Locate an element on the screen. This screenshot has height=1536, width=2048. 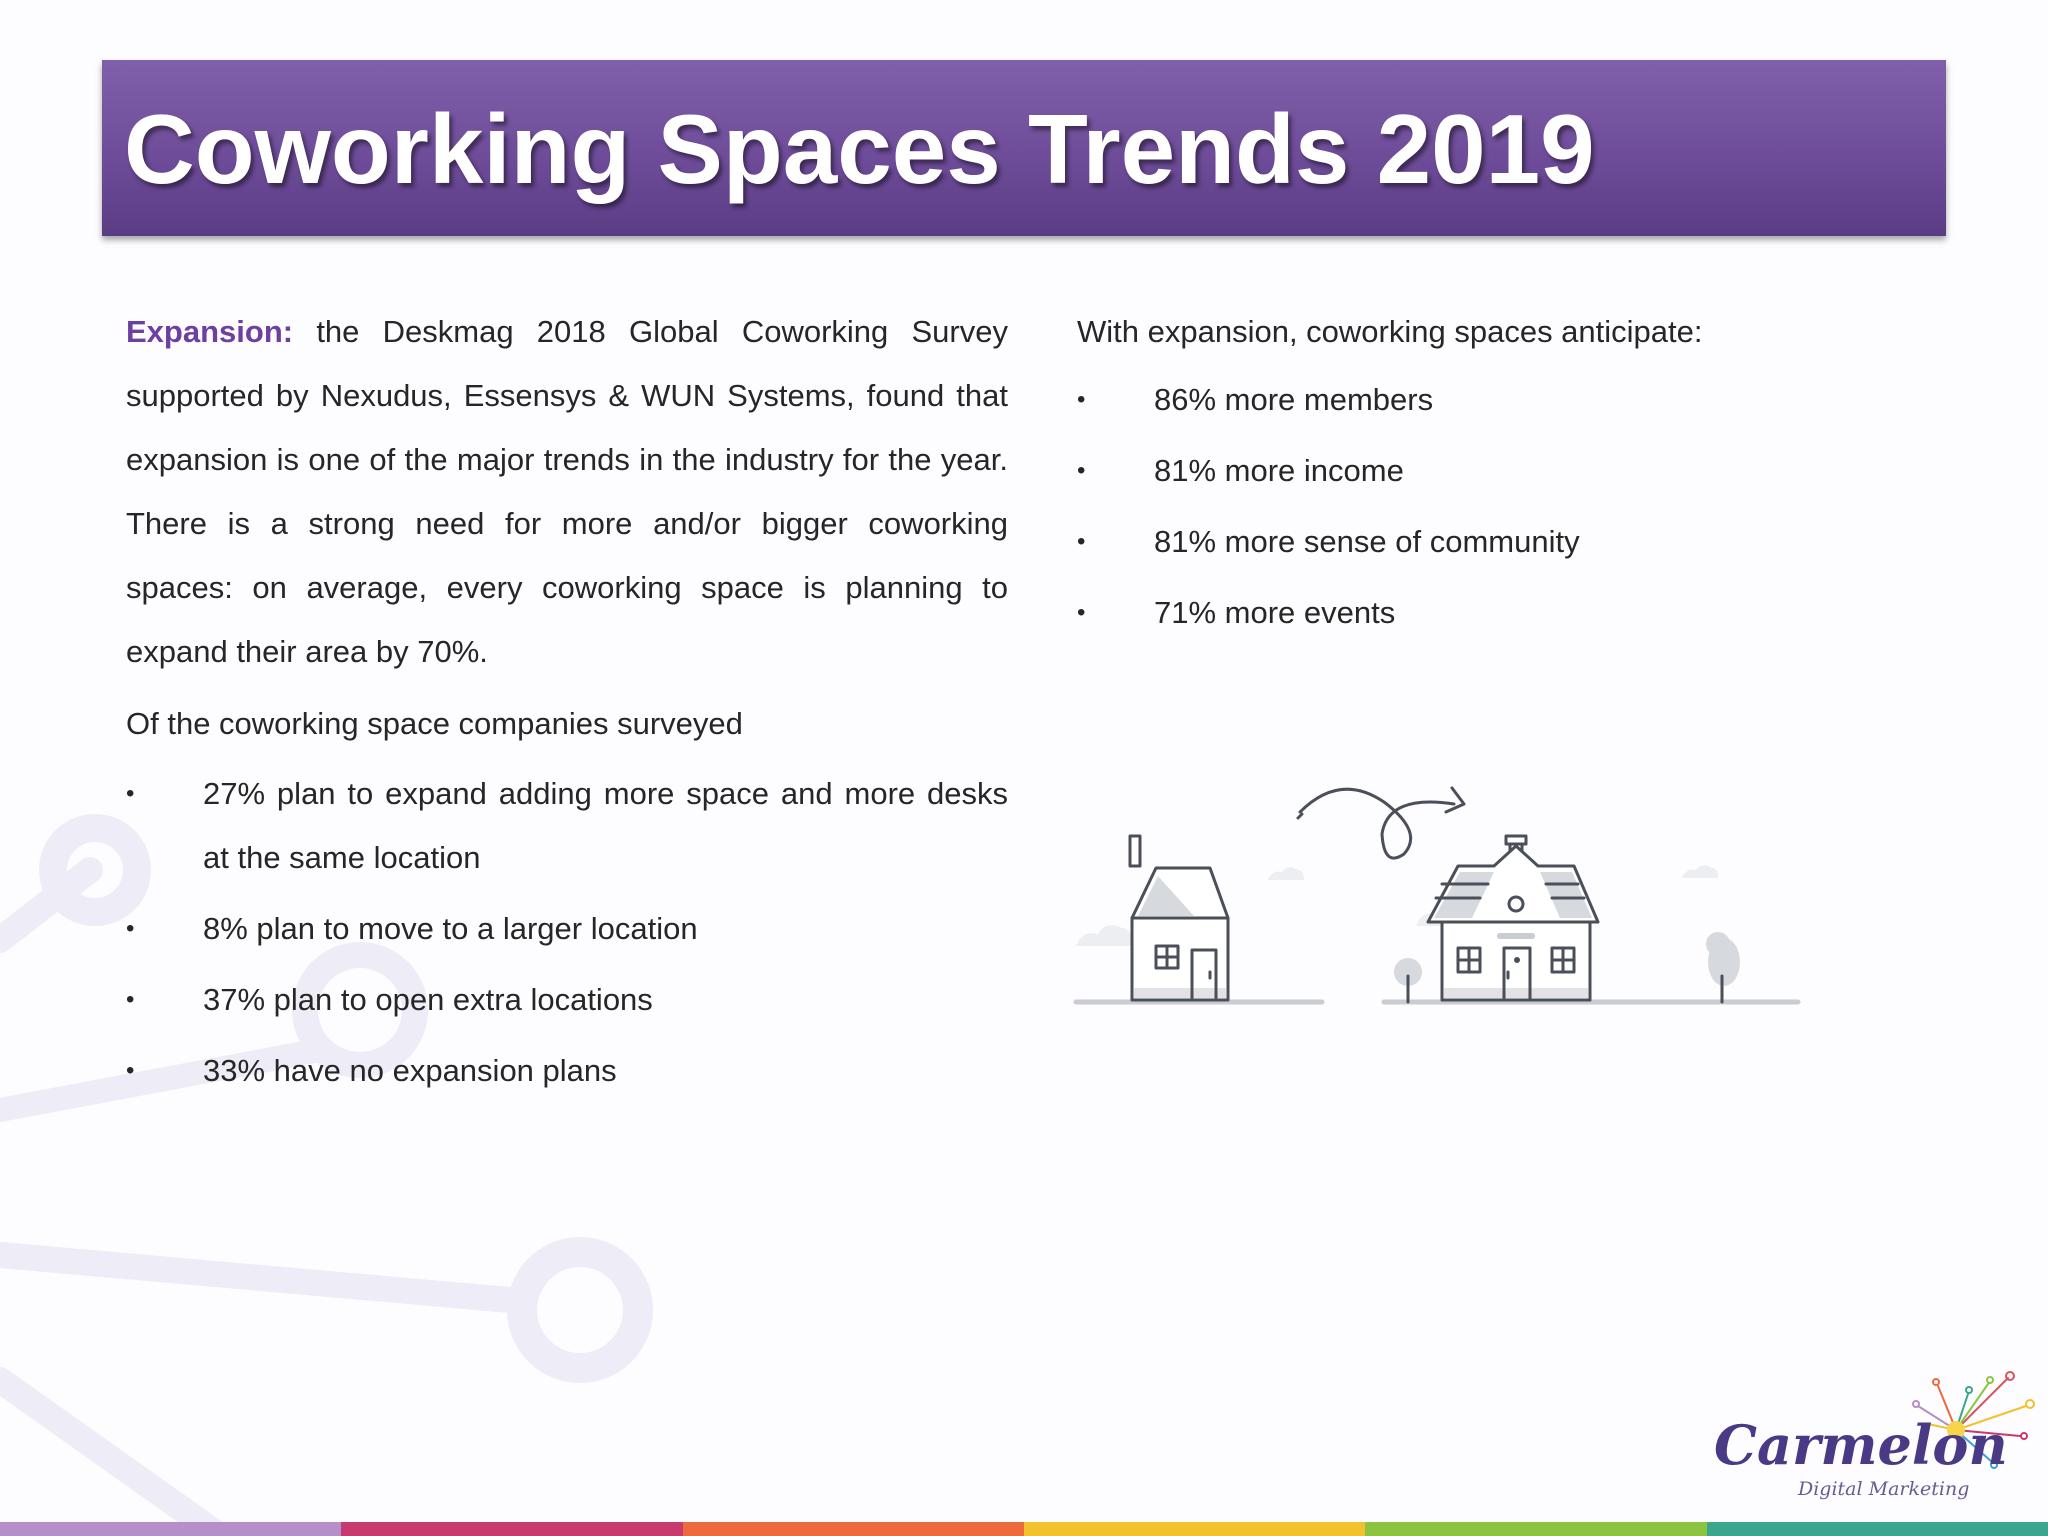
list-item: • 81% more sense of community is located at coordinates (1507, 542).